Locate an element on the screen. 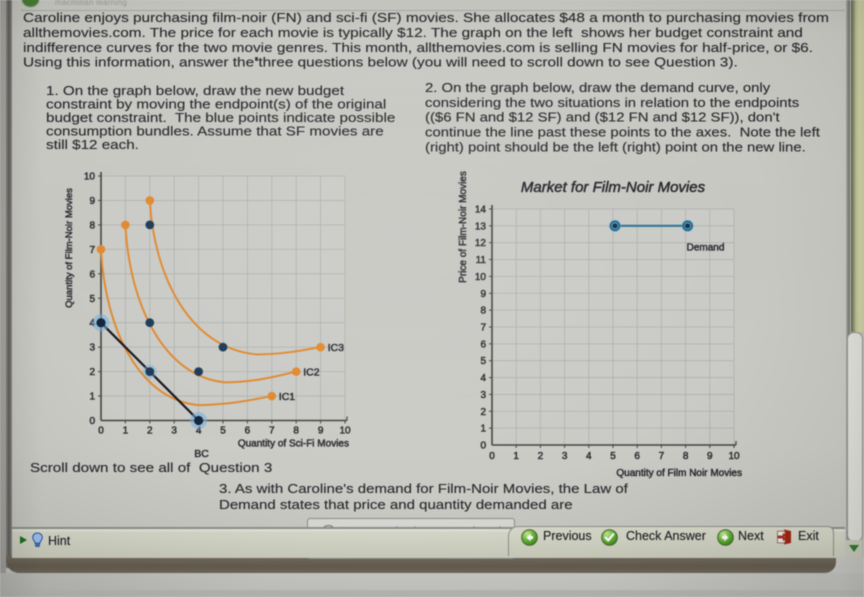 The image size is (864, 597). svg-text: Quantity of Film Noir Movies is located at coordinates (679, 473).